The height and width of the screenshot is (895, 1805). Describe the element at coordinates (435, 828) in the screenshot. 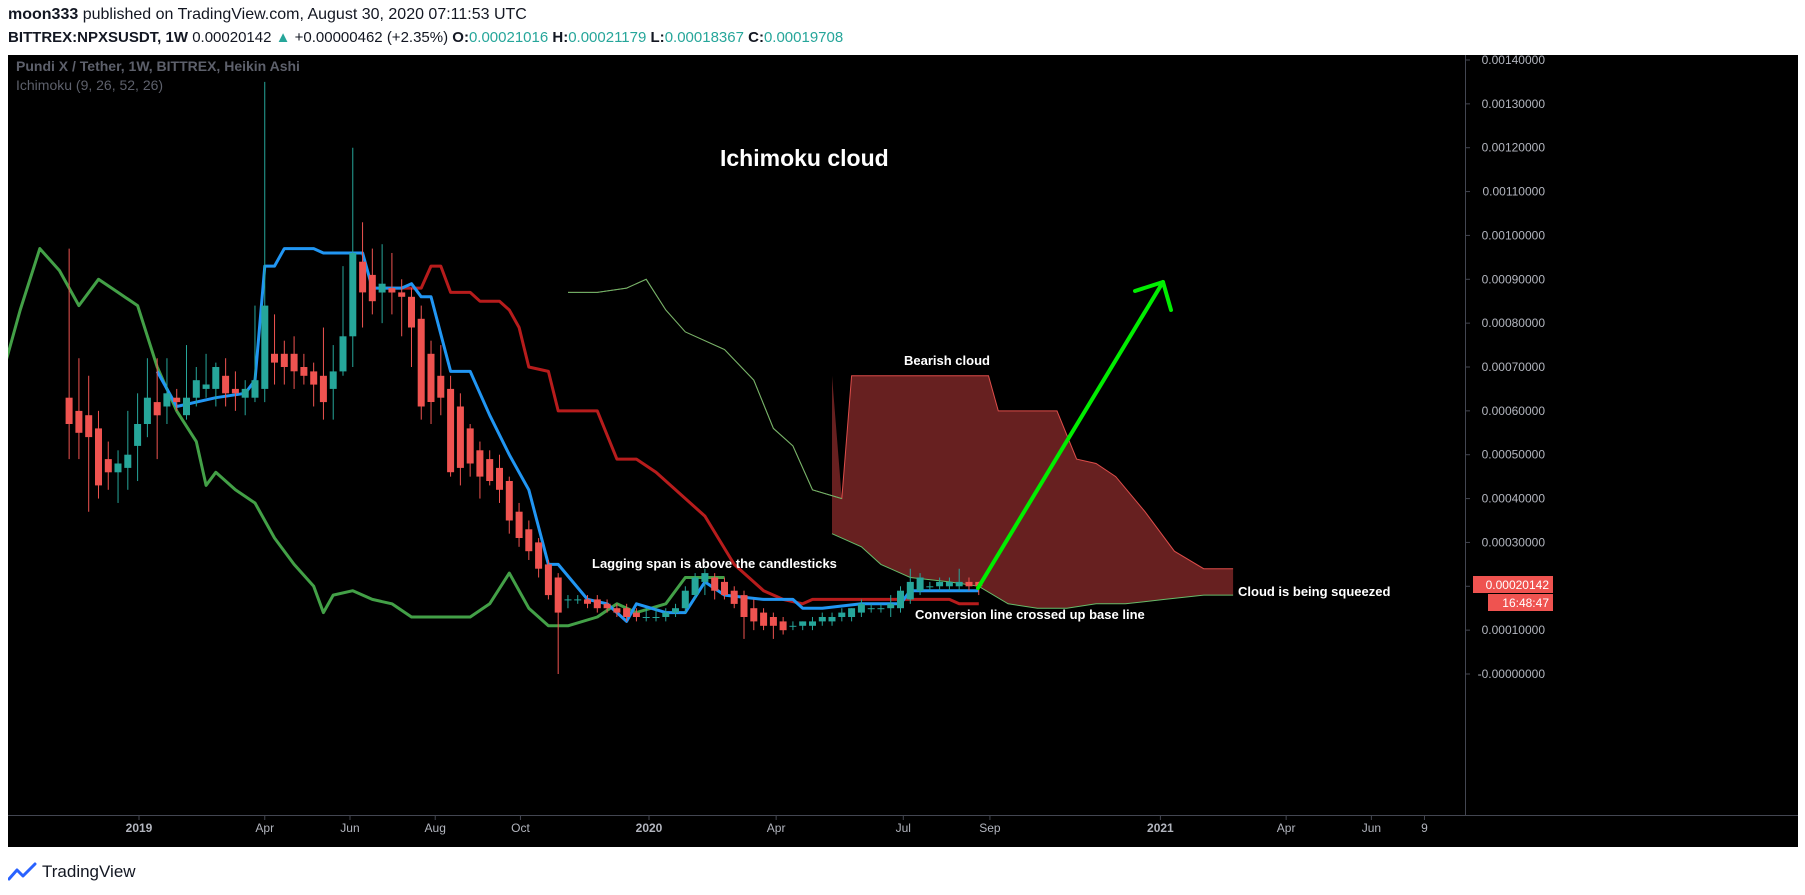

I see `time-tick-label: Aug` at that location.